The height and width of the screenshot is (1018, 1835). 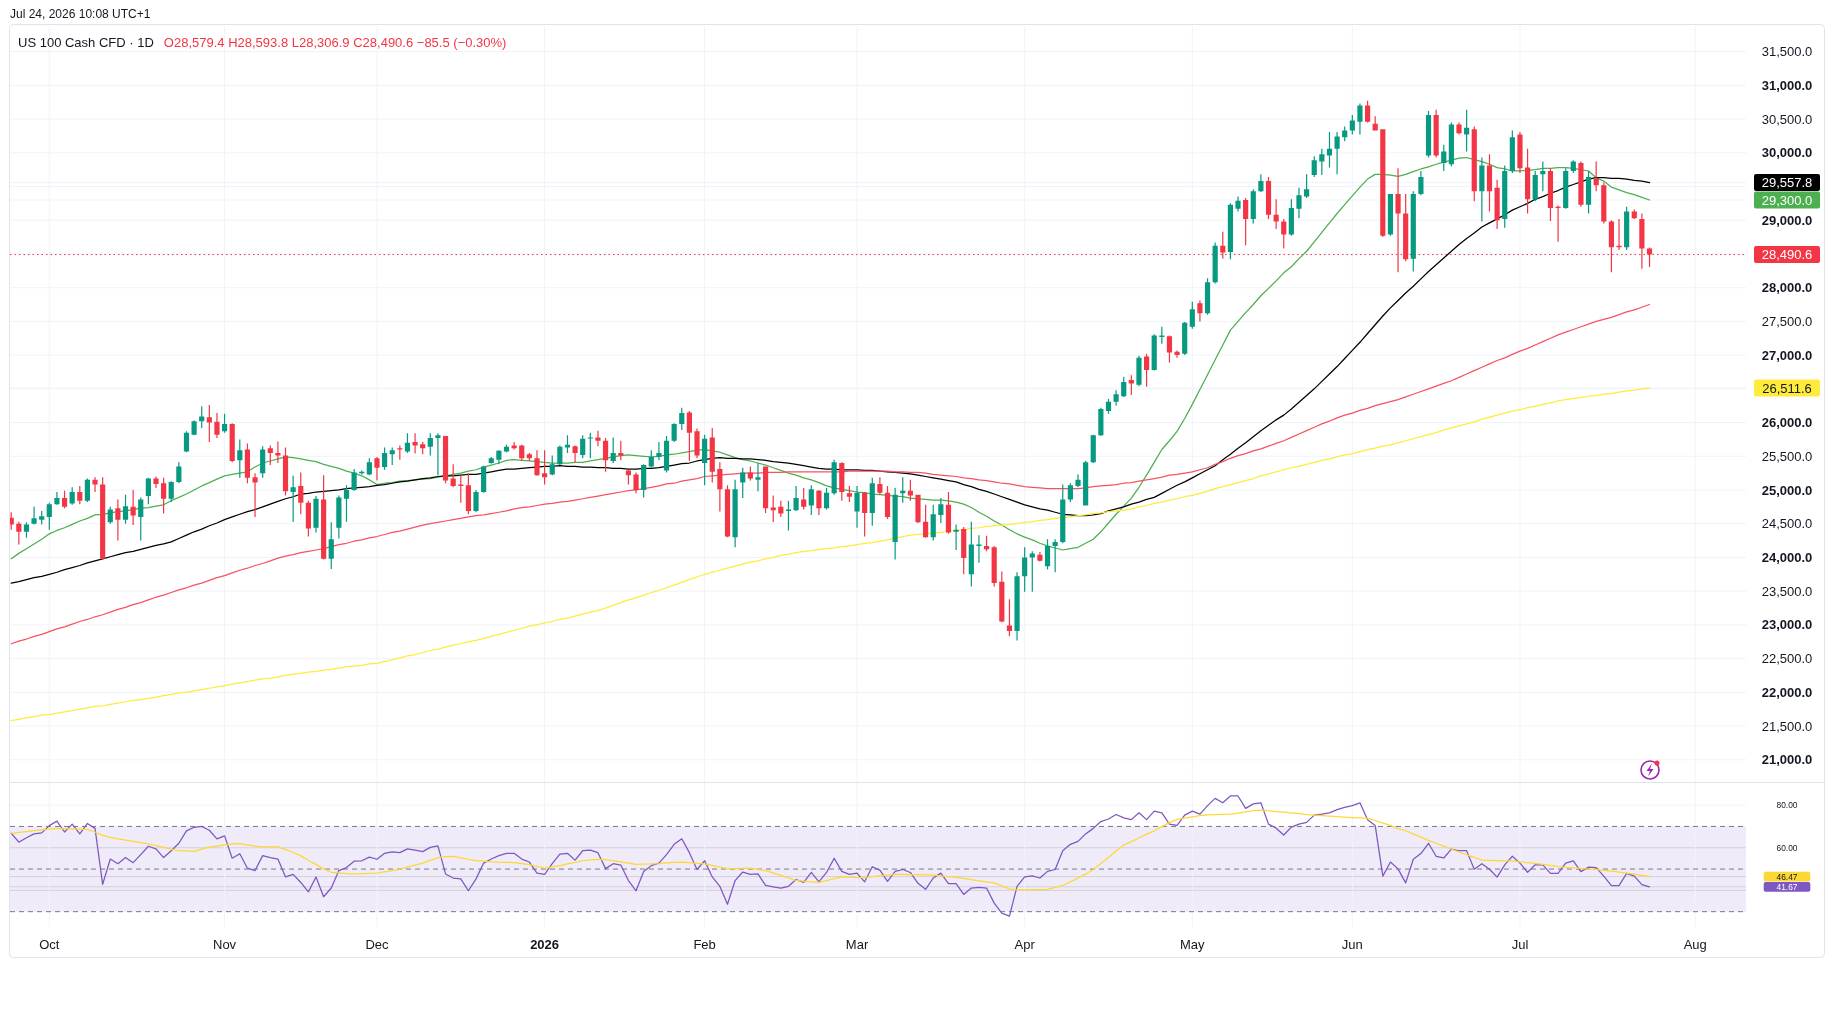 I want to click on y-tick-label: 29,000.0, so click(x=1787, y=220).